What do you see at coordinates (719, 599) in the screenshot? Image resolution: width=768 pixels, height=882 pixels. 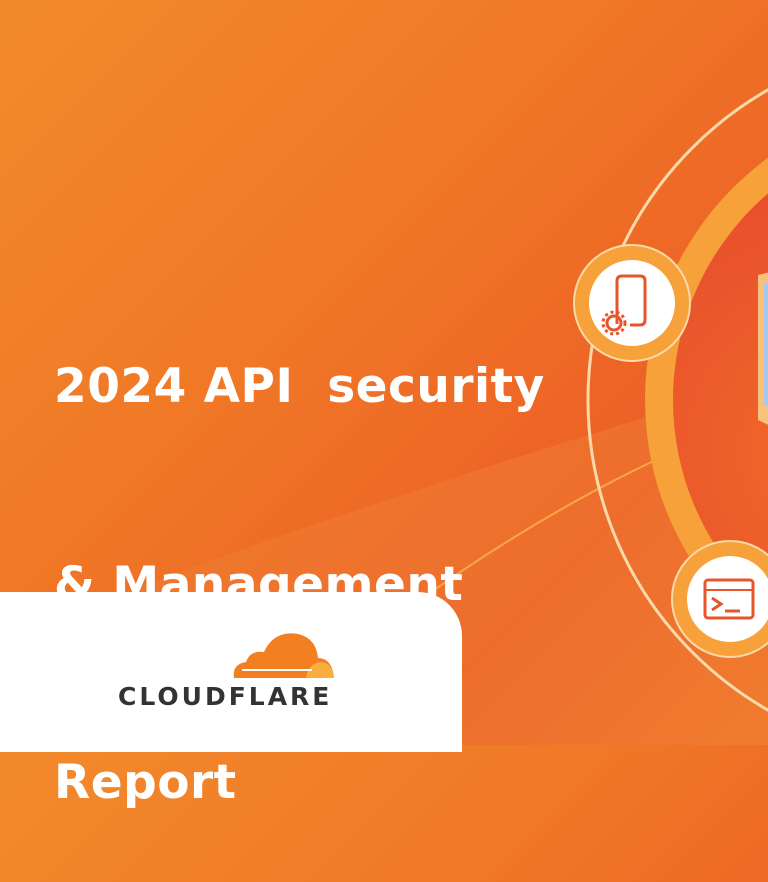 I see `terminal-window-icon` at bounding box center [719, 599].